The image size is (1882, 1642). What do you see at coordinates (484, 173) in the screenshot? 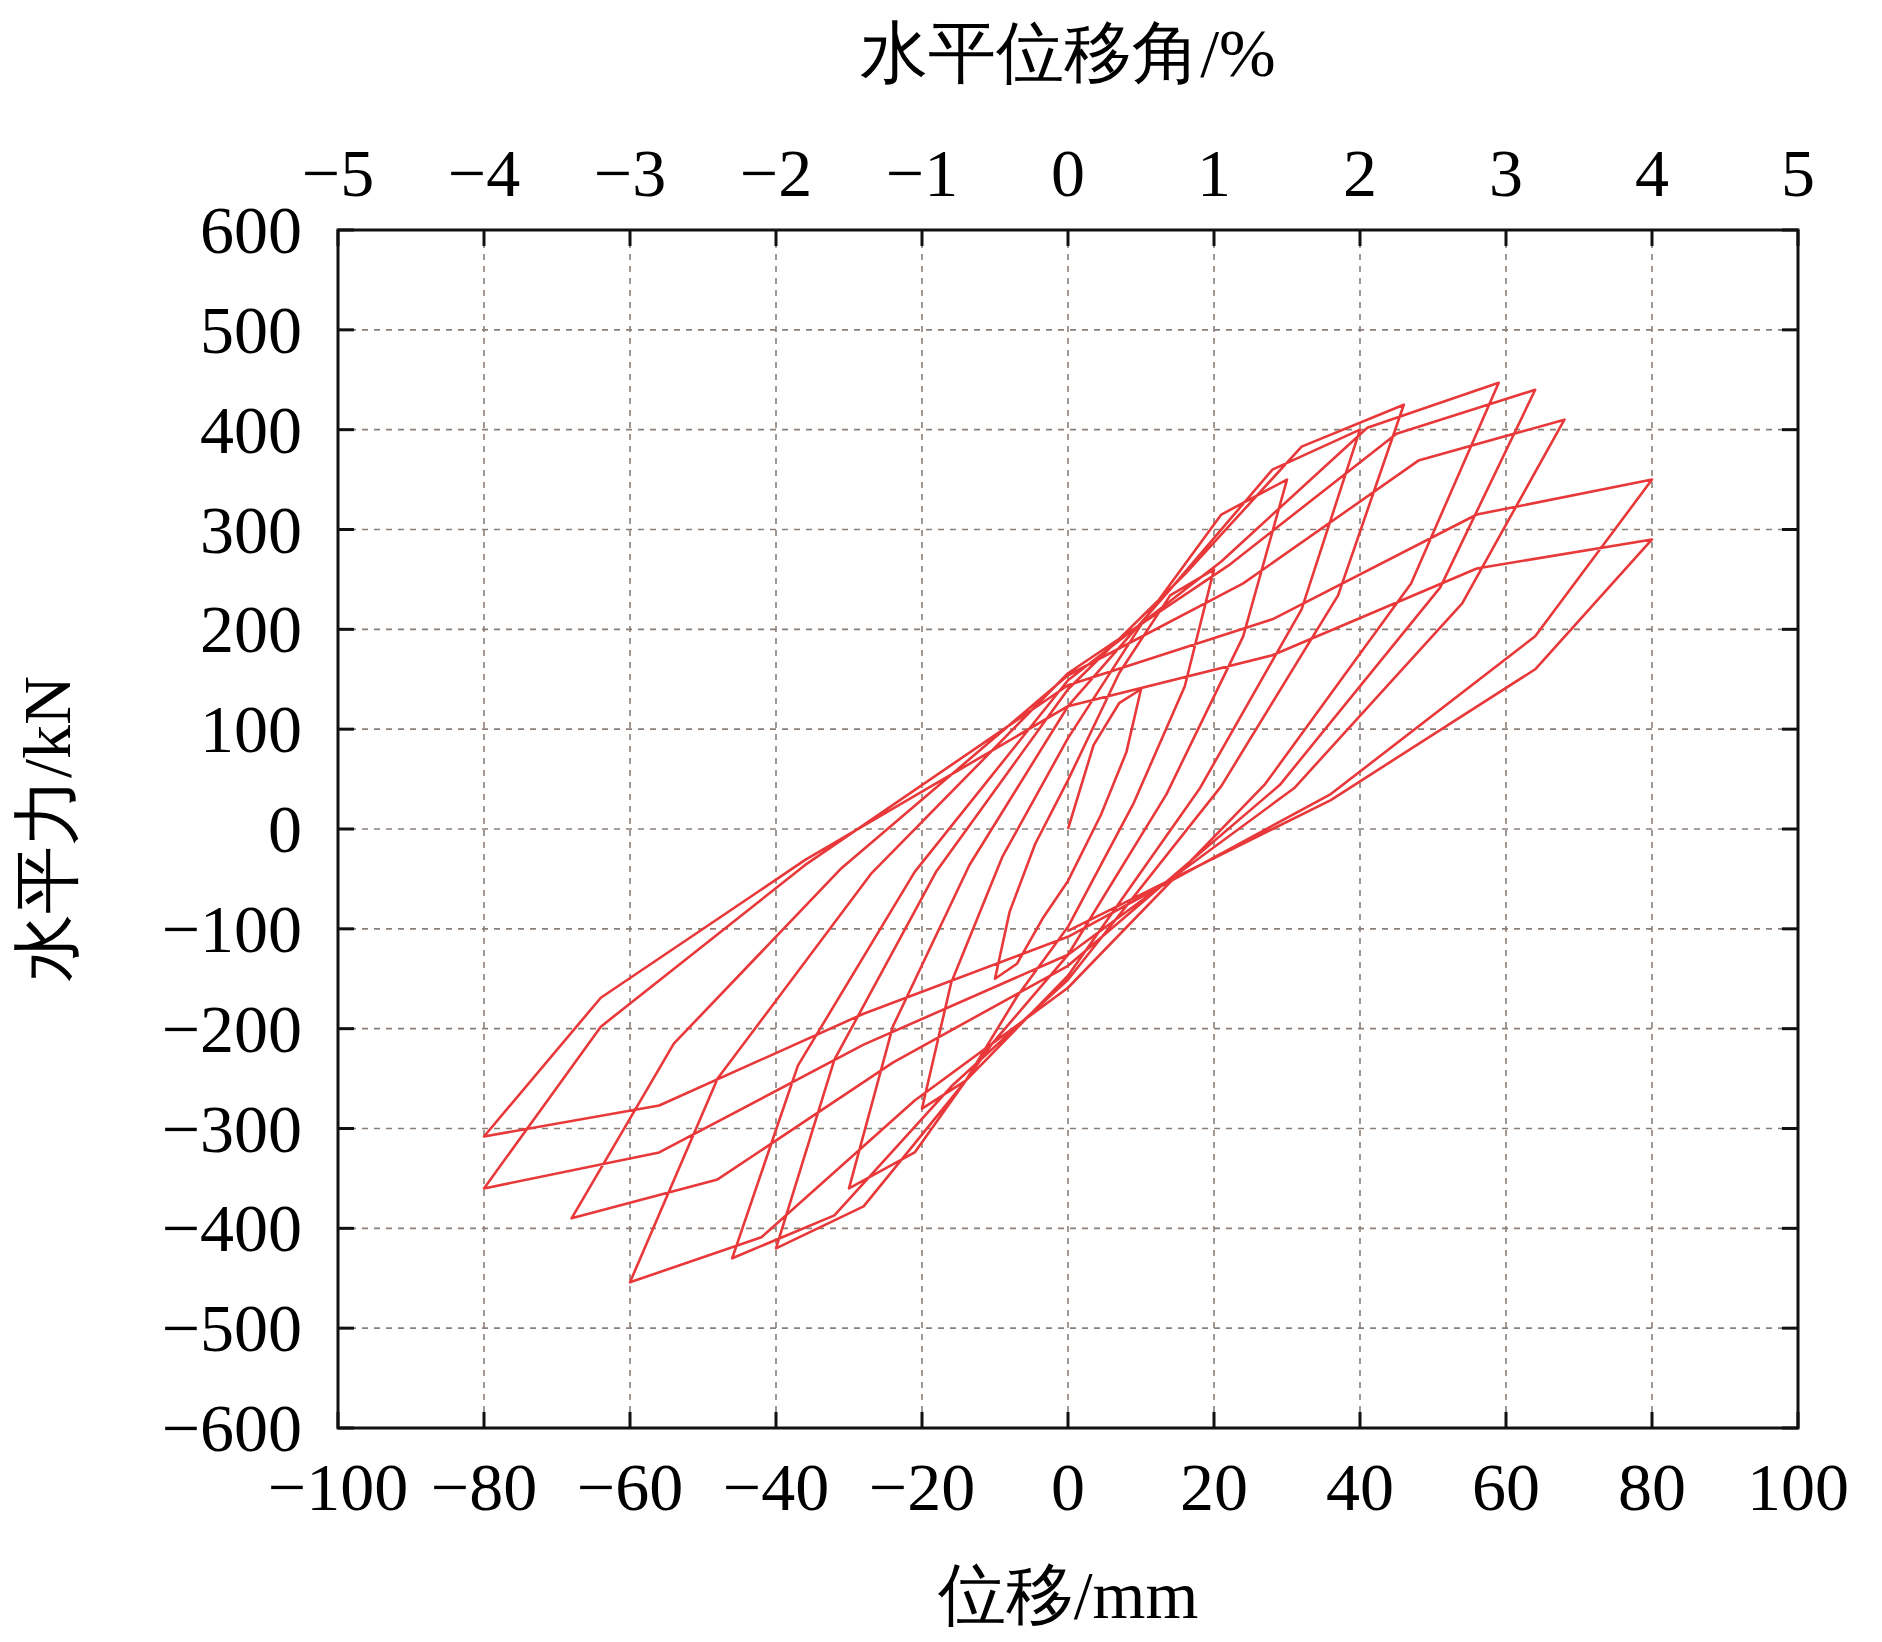
I see `x2-tick-label: −4` at bounding box center [484, 173].